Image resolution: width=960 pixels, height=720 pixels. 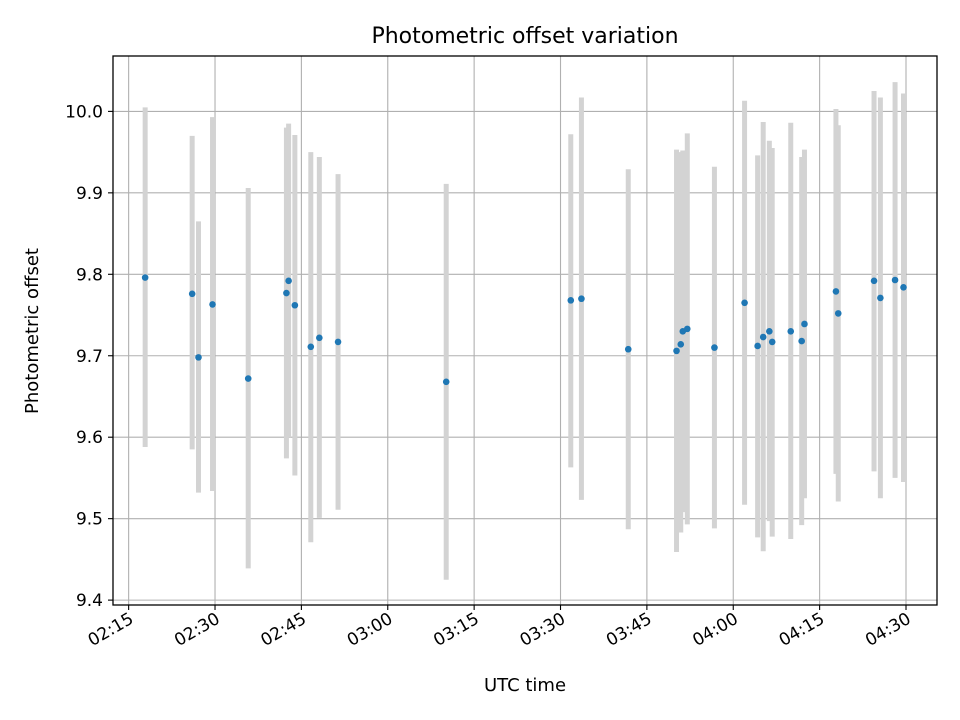 I want to click on data-points, so click(x=524, y=330).